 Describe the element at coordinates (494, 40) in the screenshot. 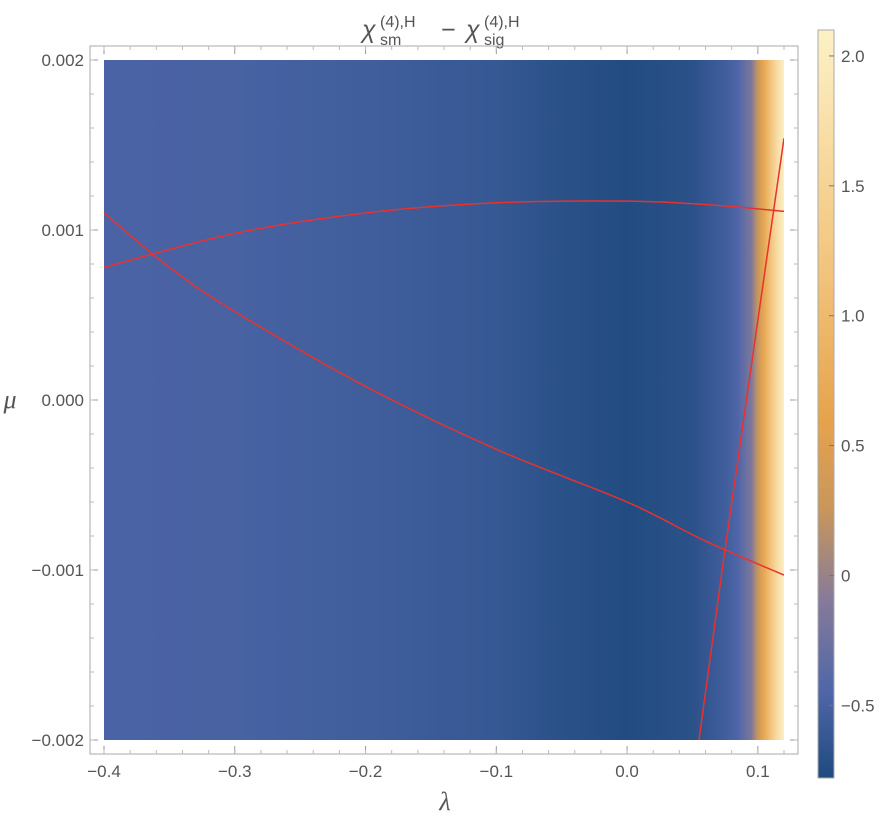

I see `title-sub-right: sig` at that location.